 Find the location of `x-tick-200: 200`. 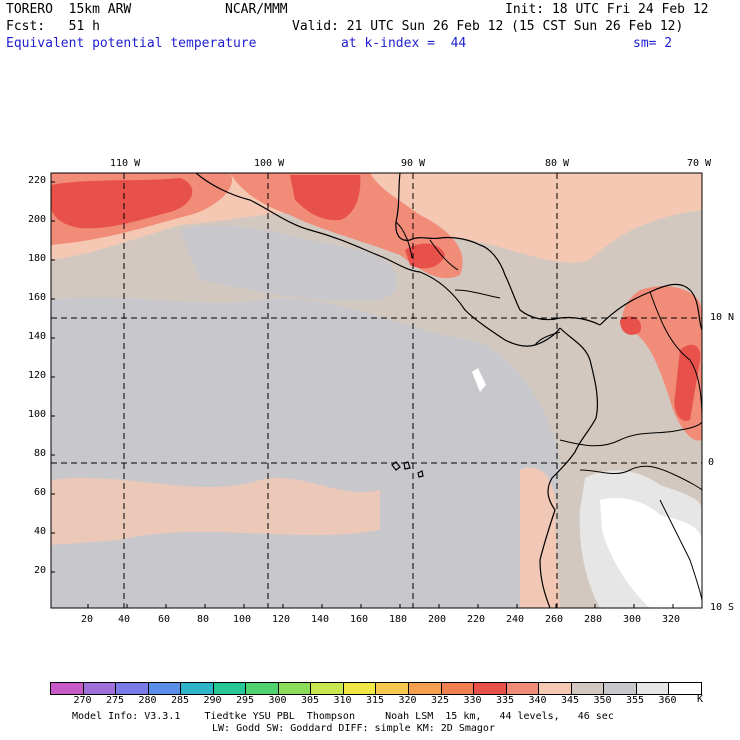

x-tick-200: 200 is located at coordinates (437, 619).